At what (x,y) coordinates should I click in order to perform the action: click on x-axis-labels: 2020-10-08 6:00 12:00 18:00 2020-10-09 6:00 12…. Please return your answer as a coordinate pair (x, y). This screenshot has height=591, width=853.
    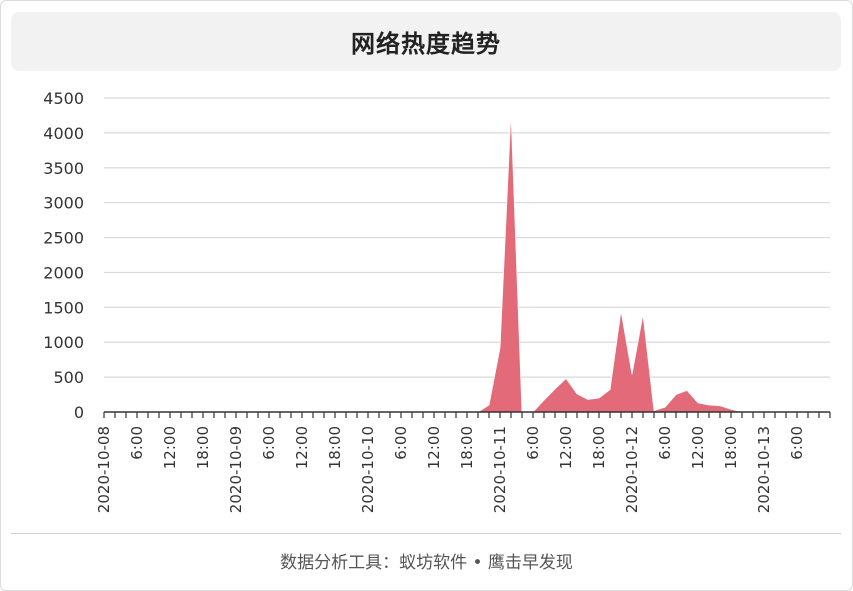
    Looking at the image, I should click on (450, 469).